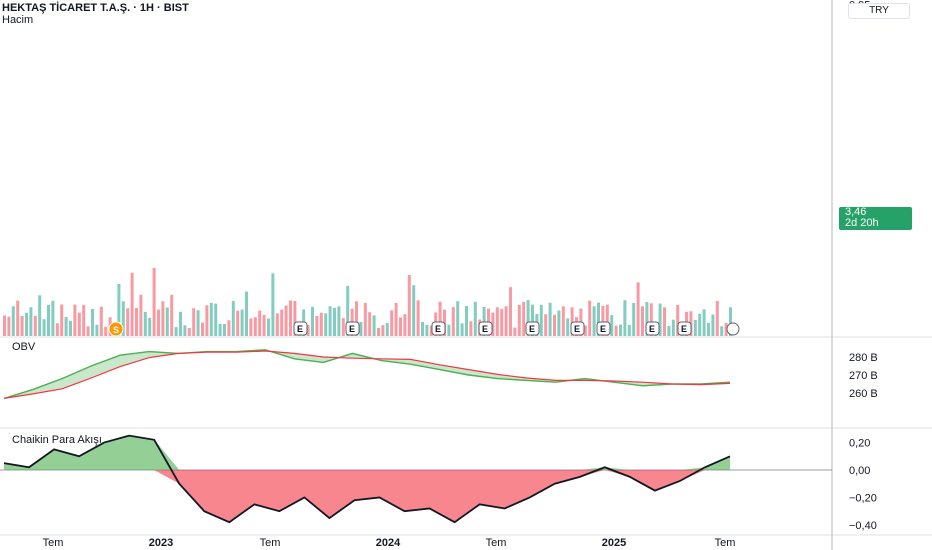 This screenshot has width=932, height=550. I want to click on cmf-label: Chaikin Para Akışı, so click(57, 440).